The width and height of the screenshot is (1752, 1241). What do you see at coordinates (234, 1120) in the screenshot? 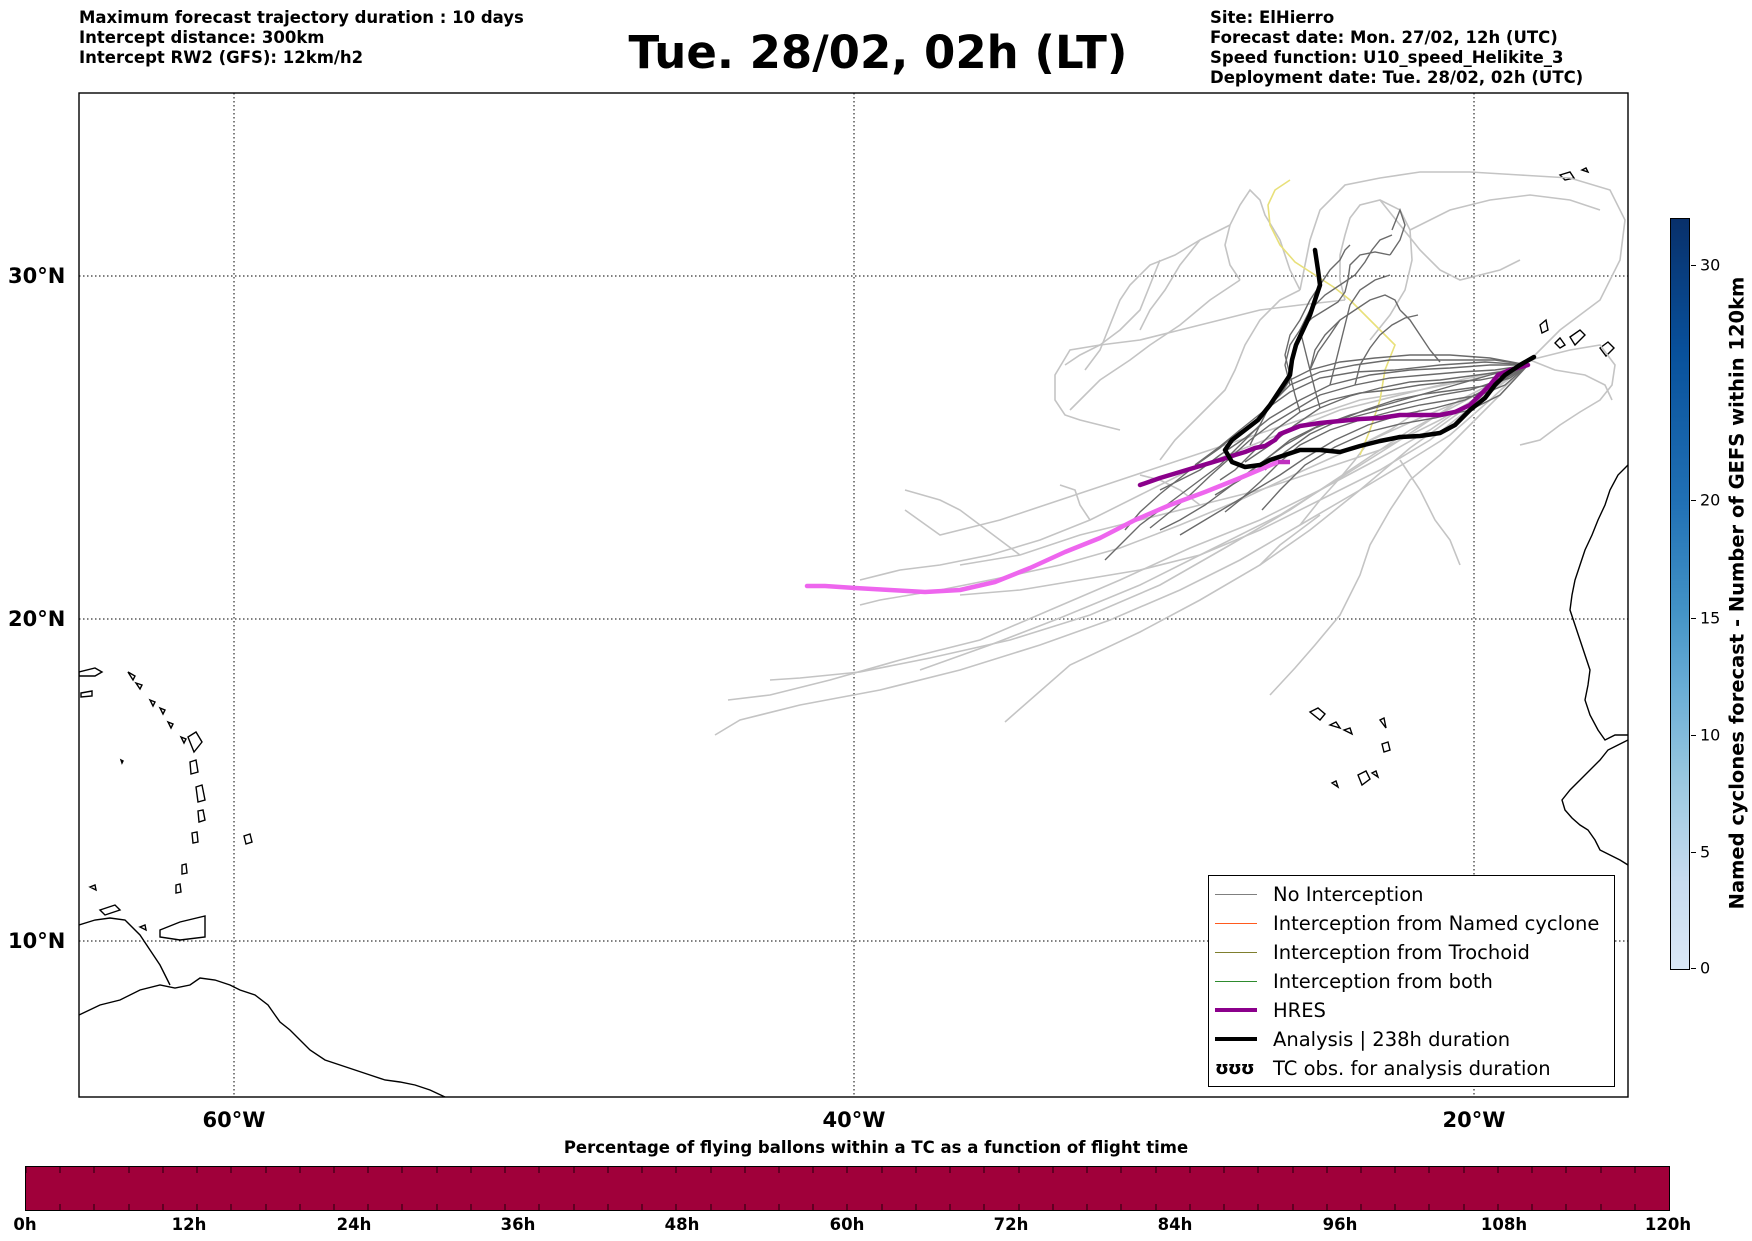
I see `lon-label-60w: 60°W` at bounding box center [234, 1120].